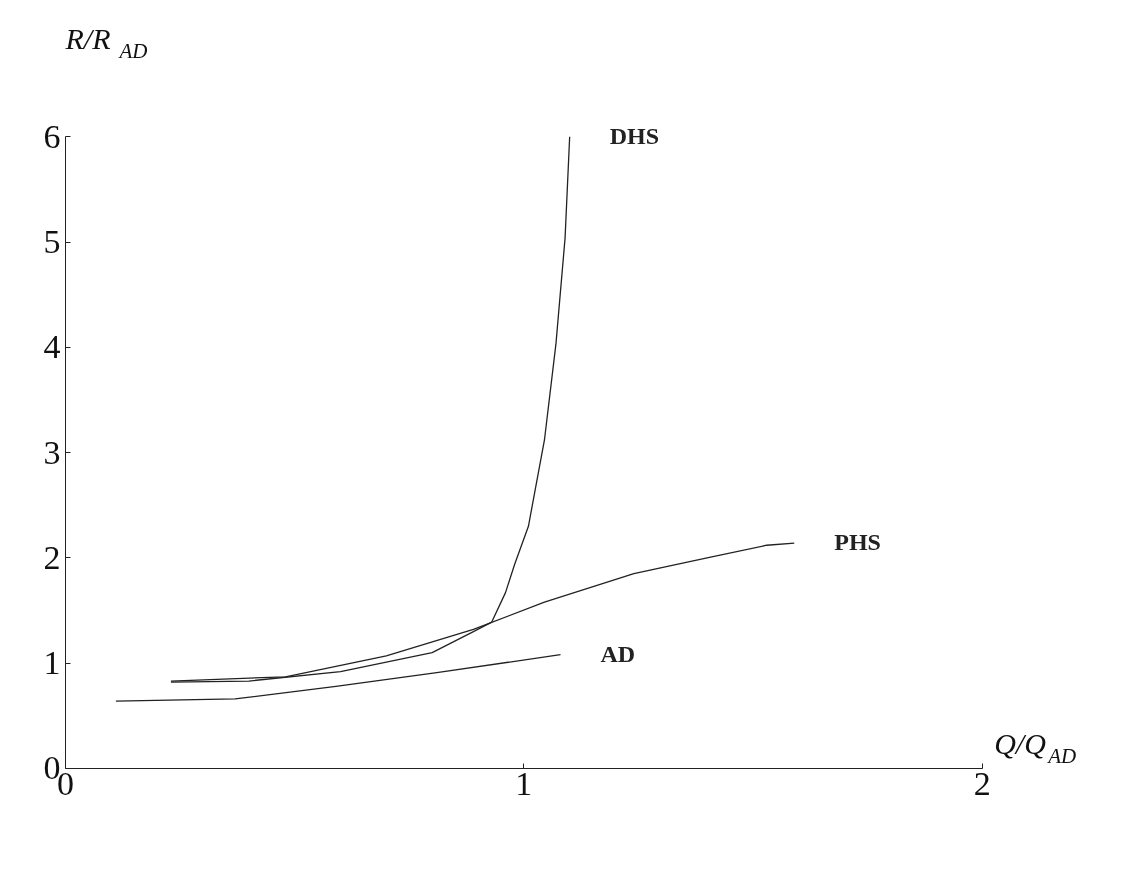  Describe the element at coordinates (52, 347) in the screenshot. I see `y-tick-label: 4` at that location.